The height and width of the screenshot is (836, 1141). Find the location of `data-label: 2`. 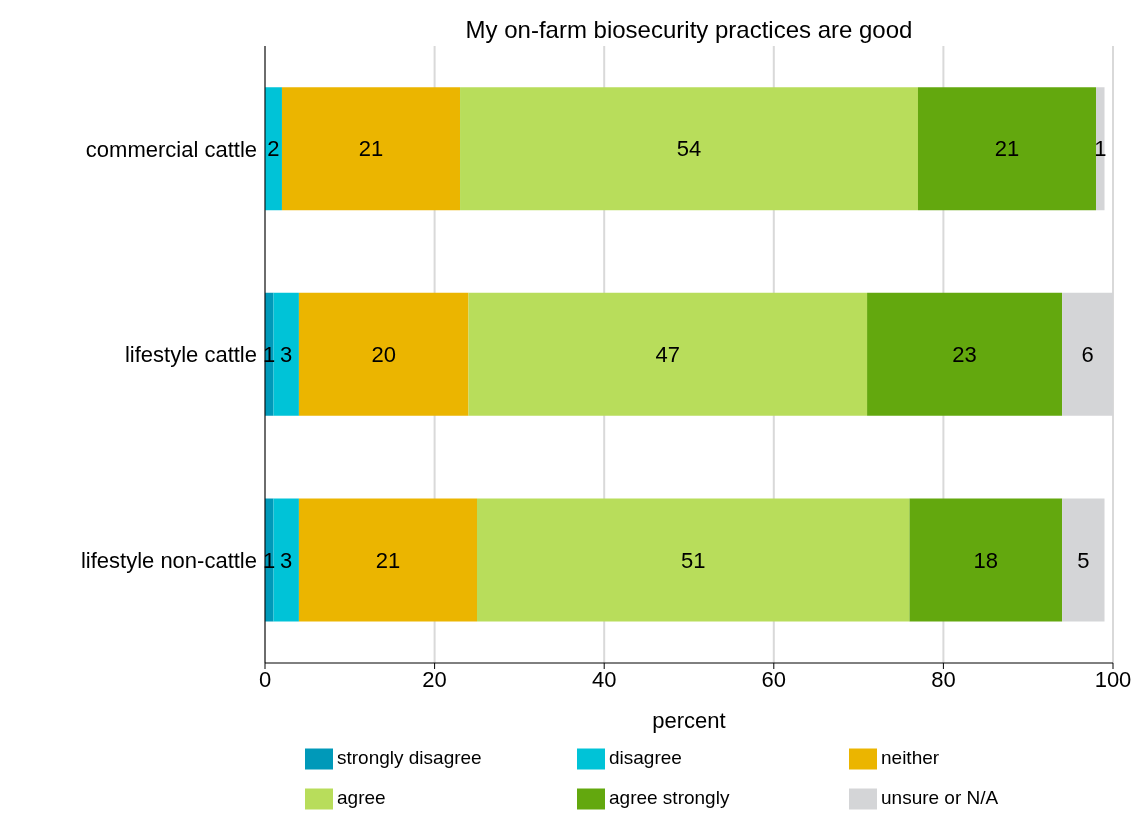

data-label: 2 is located at coordinates (273, 149).